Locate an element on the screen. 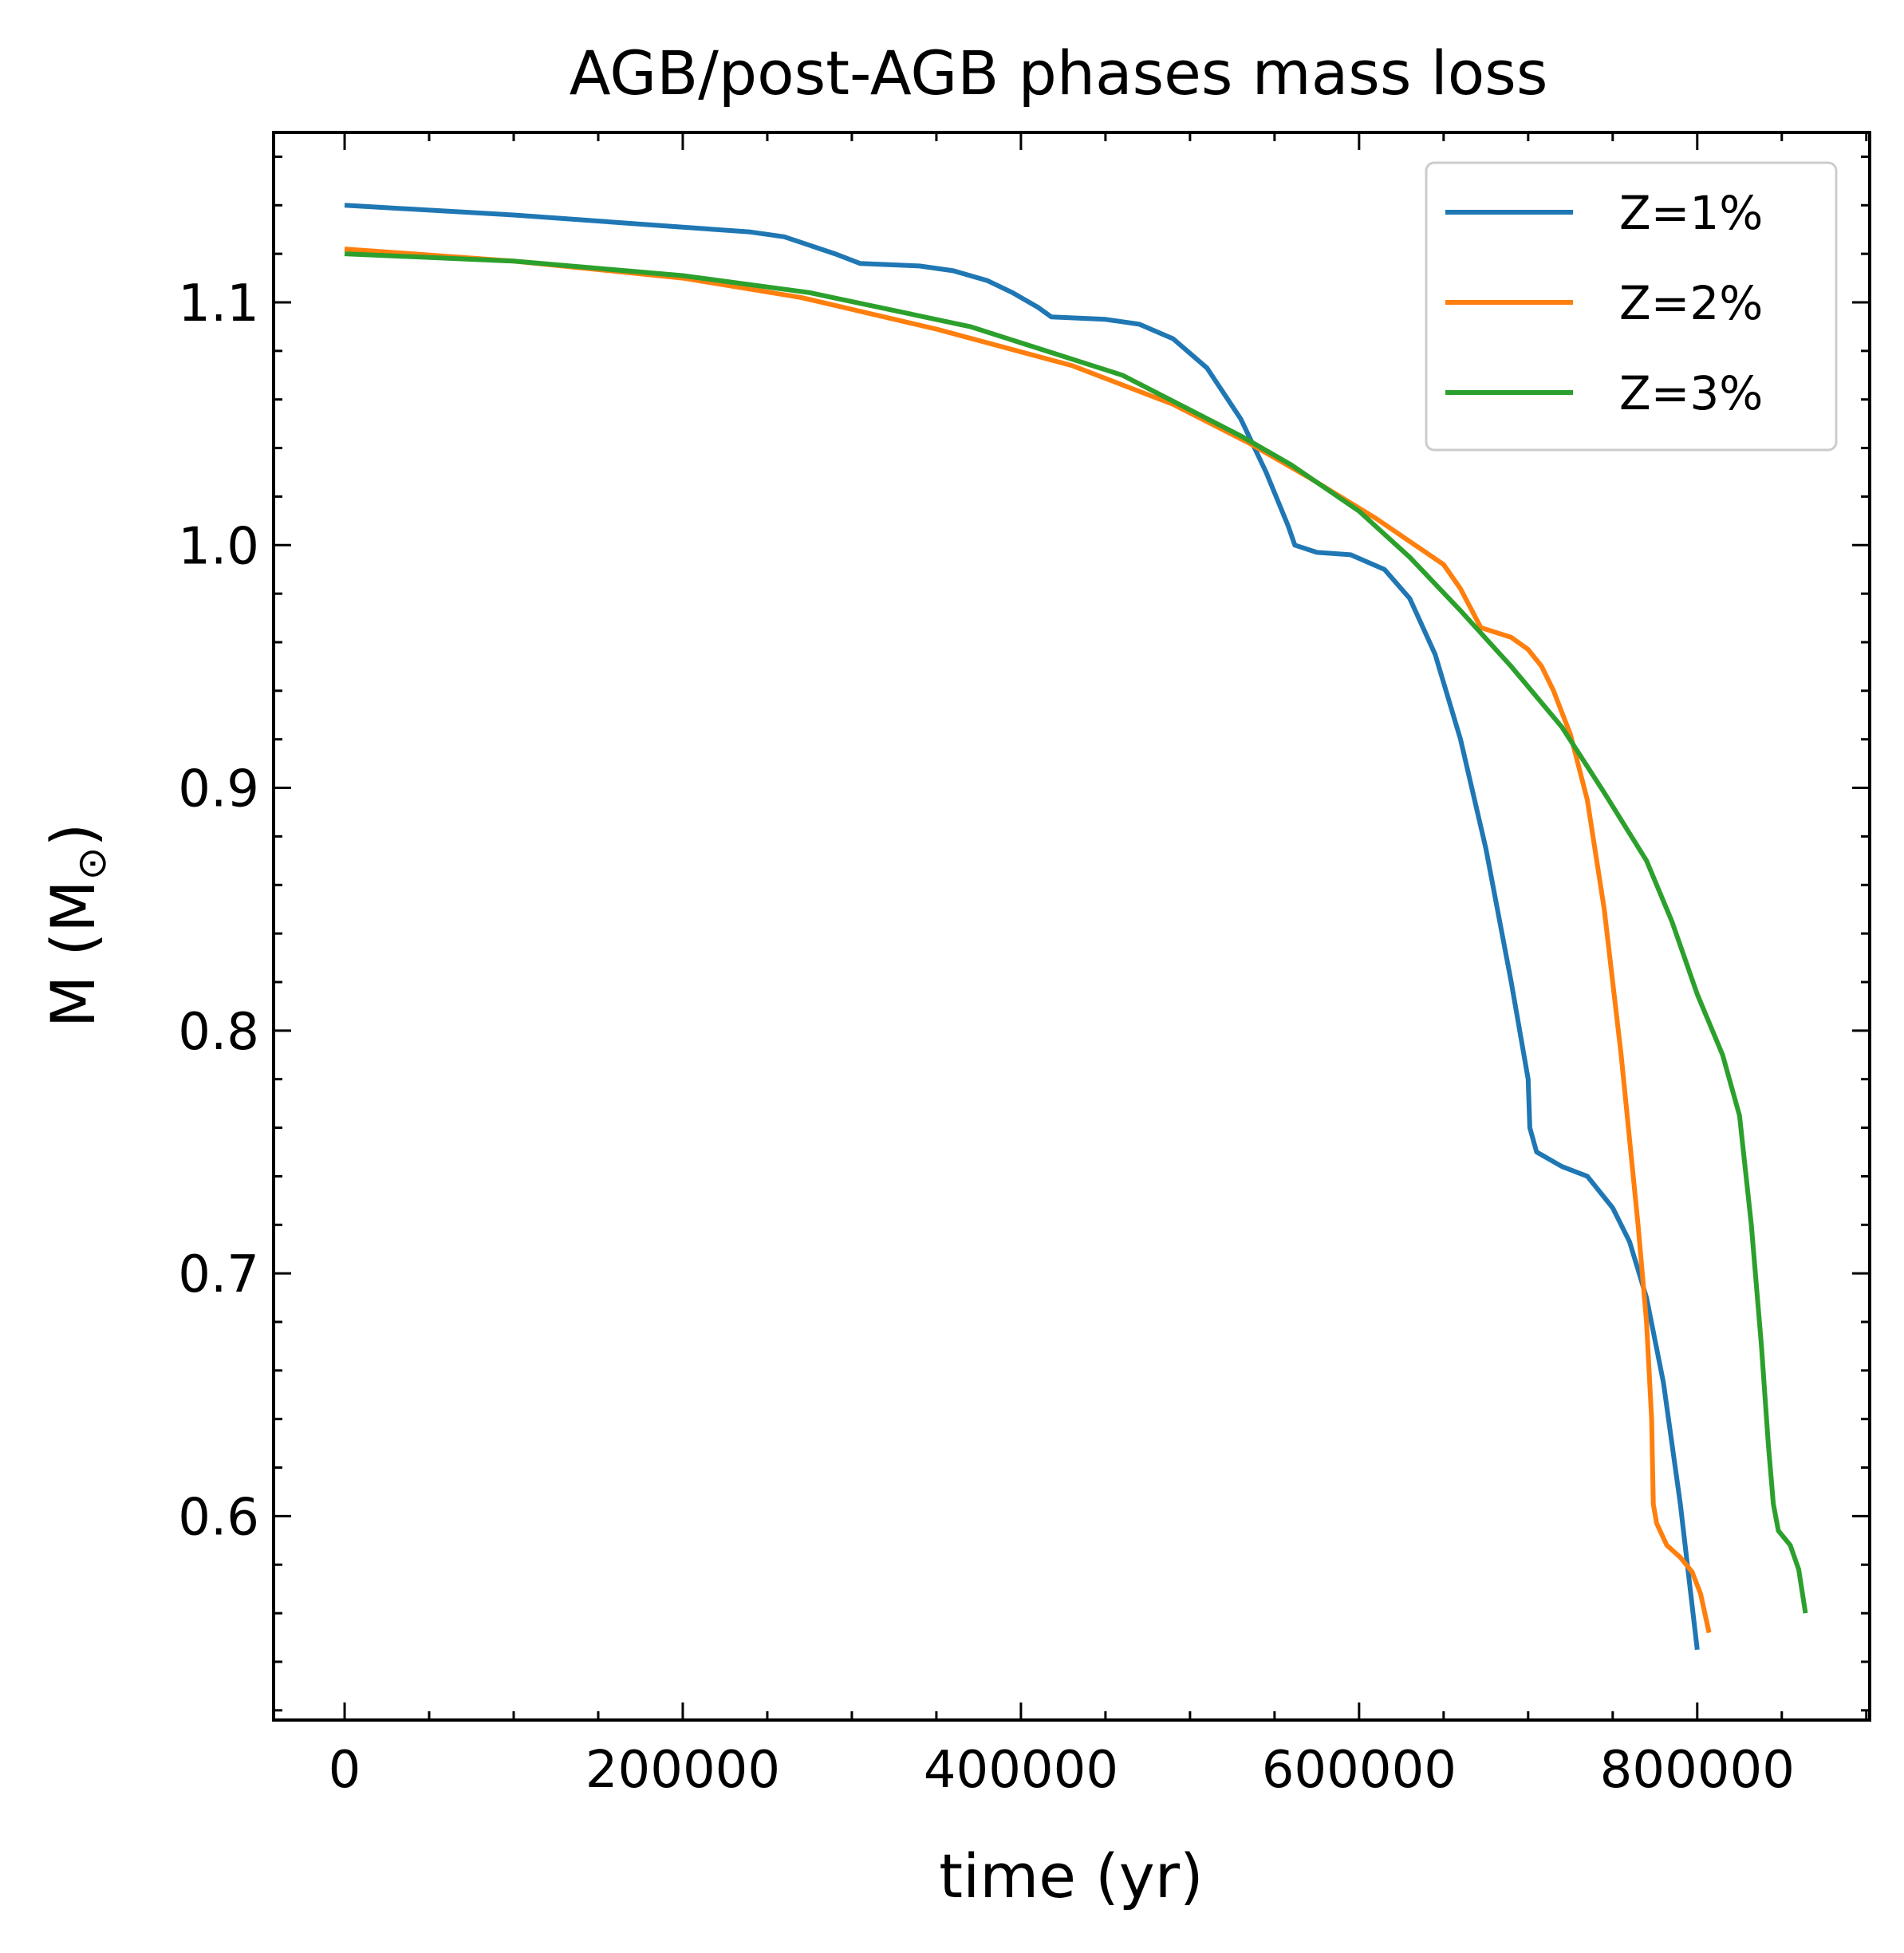 The height and width of the screenshot is (1953, 1904). x-axis-label: time (yr) is located at coordinates (1071, 1876).